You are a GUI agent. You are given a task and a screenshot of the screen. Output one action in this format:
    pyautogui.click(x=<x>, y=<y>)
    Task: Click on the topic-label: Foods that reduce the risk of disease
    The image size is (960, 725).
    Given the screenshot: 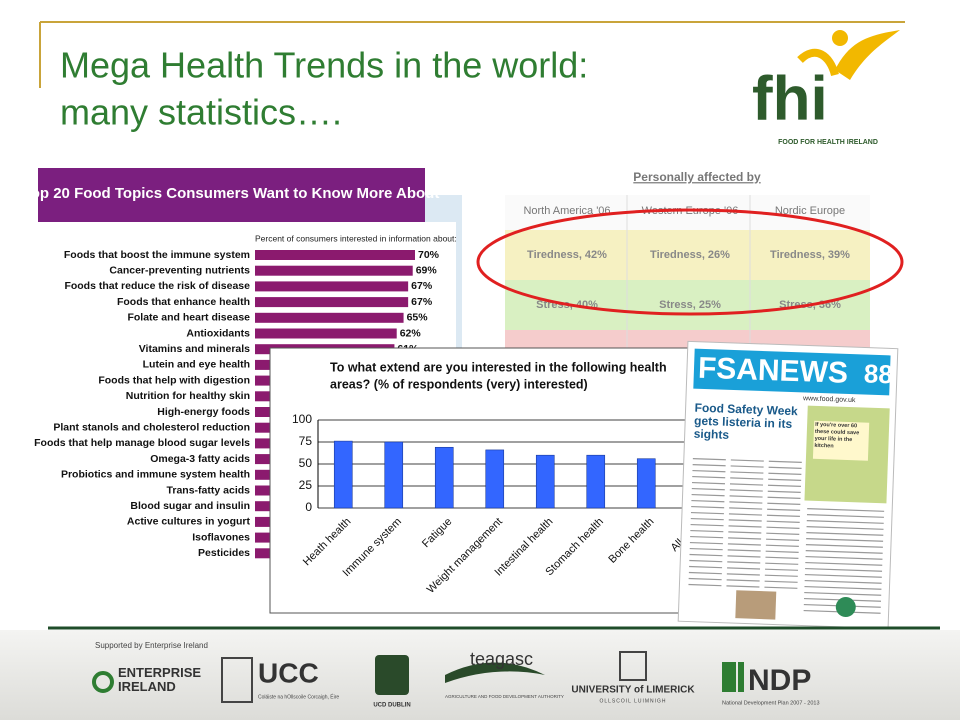 What is the action you would take?
    pyautogui.click(x=157, y=286)
    